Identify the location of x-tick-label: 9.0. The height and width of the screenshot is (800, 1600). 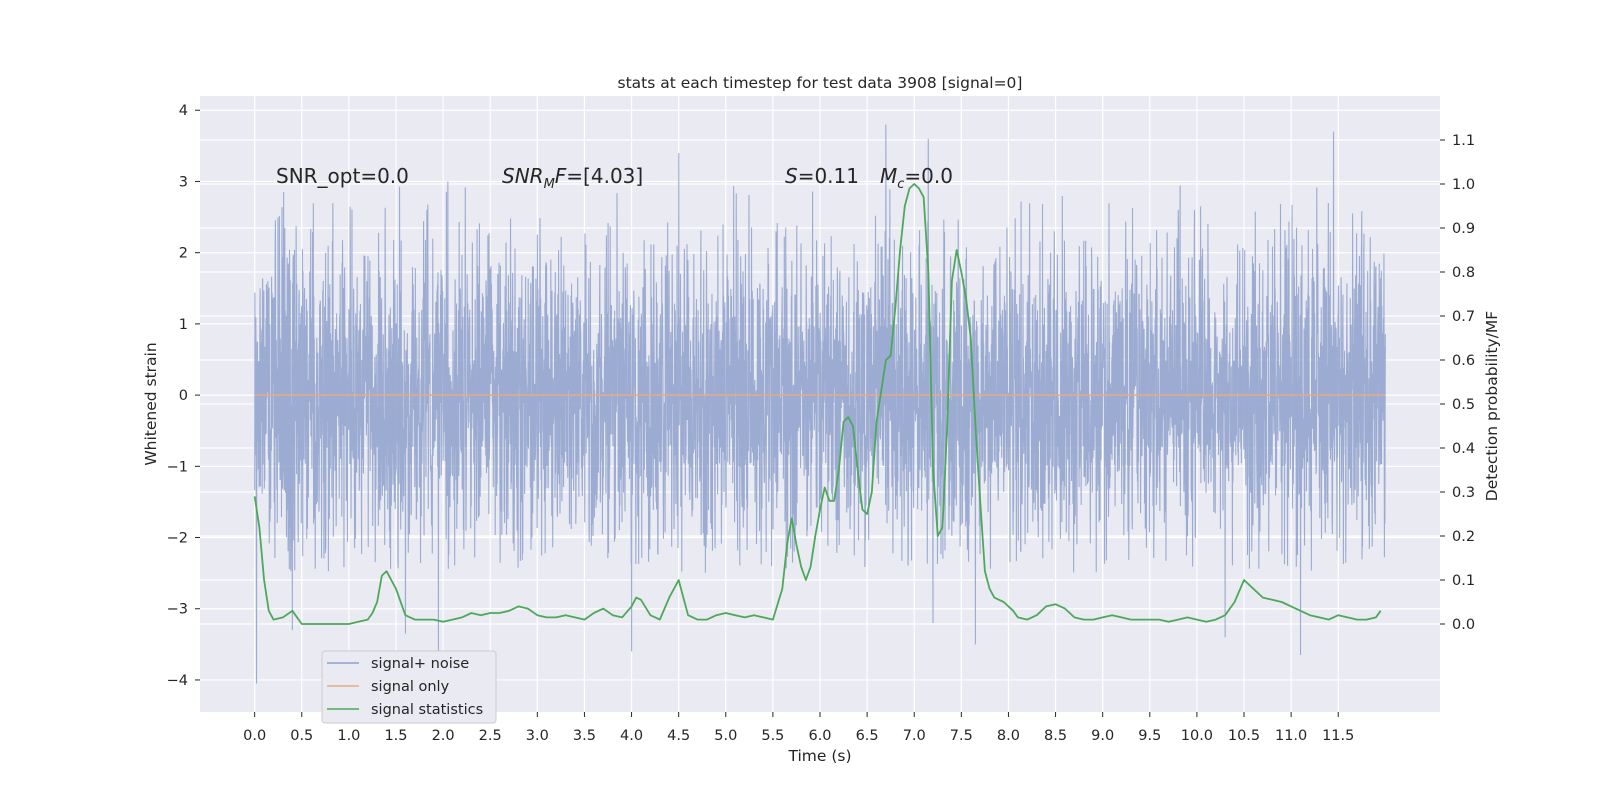
(1102, 736).